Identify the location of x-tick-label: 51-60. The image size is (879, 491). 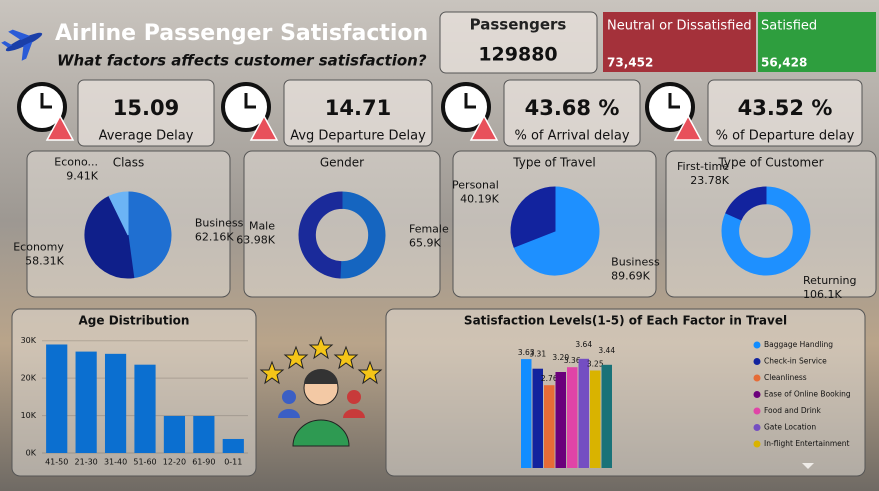
(144, 462).